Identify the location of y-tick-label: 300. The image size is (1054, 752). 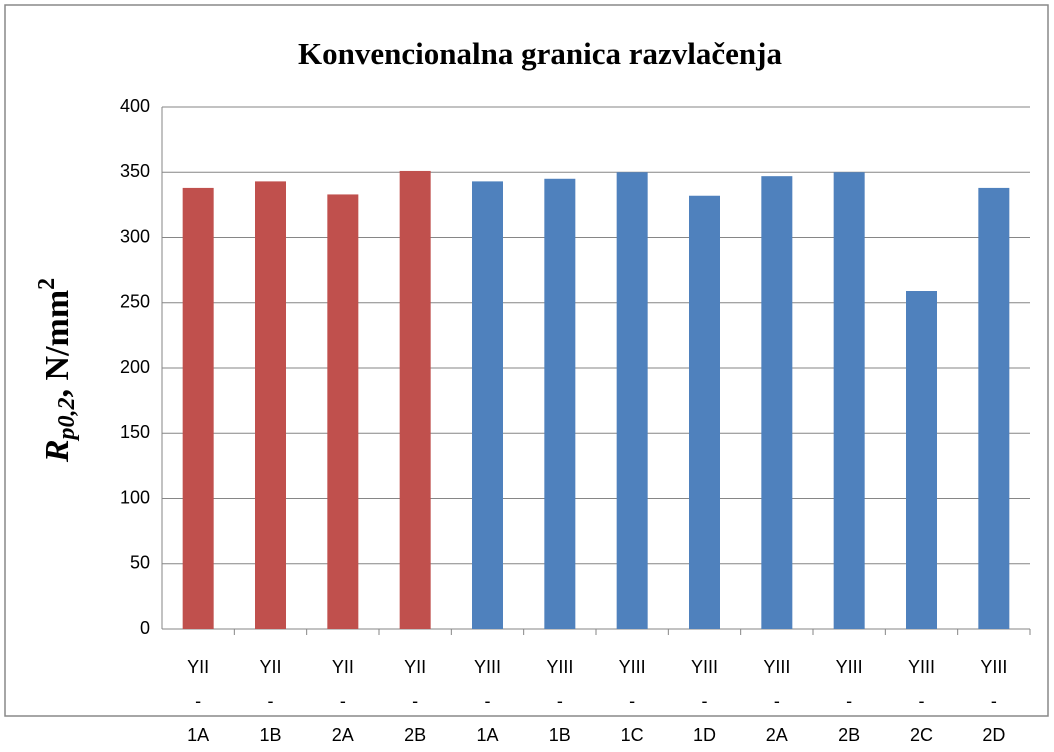
(135, 236).